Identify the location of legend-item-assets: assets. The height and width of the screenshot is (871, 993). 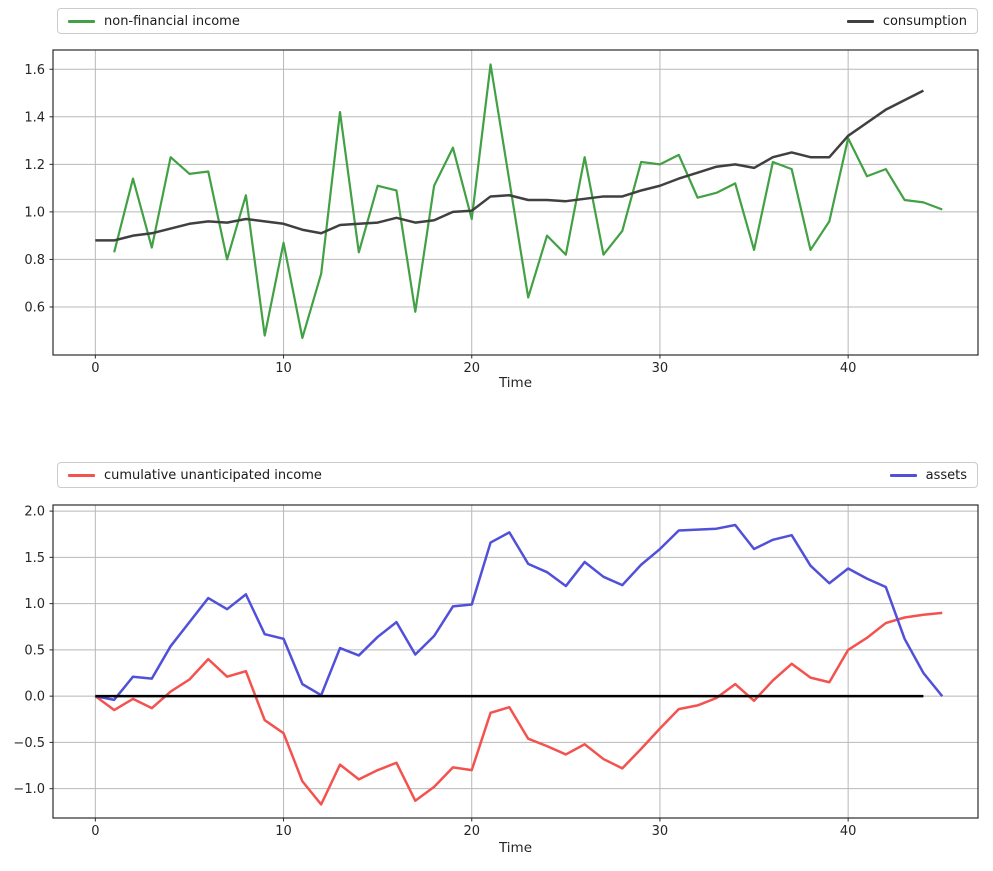
(928, 475).